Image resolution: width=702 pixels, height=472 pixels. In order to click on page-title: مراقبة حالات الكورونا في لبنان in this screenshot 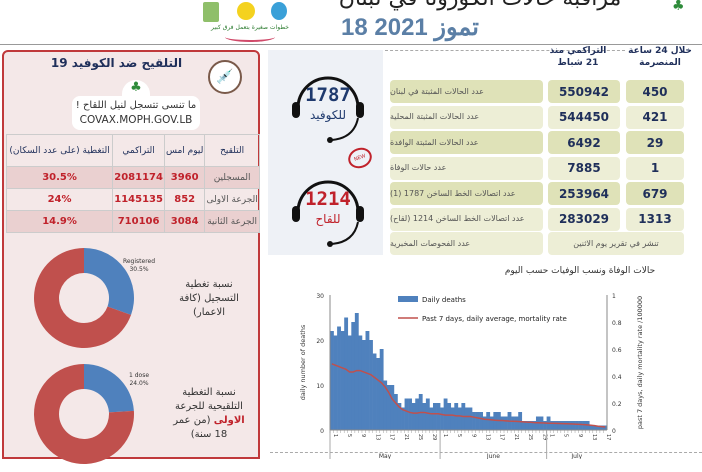, I will do `click(480, 6)`.